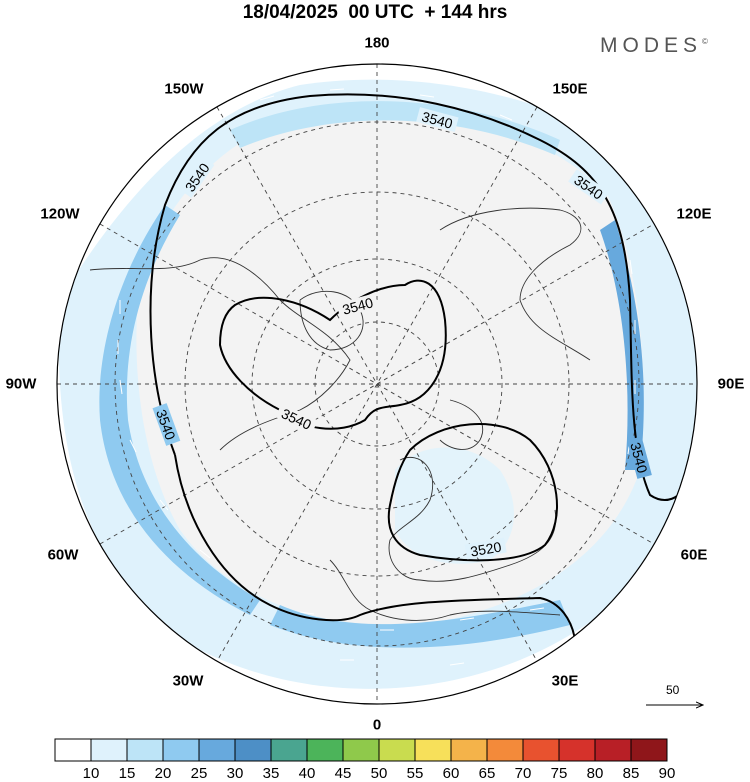 The height and width of the screenshot is (782, 750). I want to click on colorbar-tick-label: 50, so click(379, 773).